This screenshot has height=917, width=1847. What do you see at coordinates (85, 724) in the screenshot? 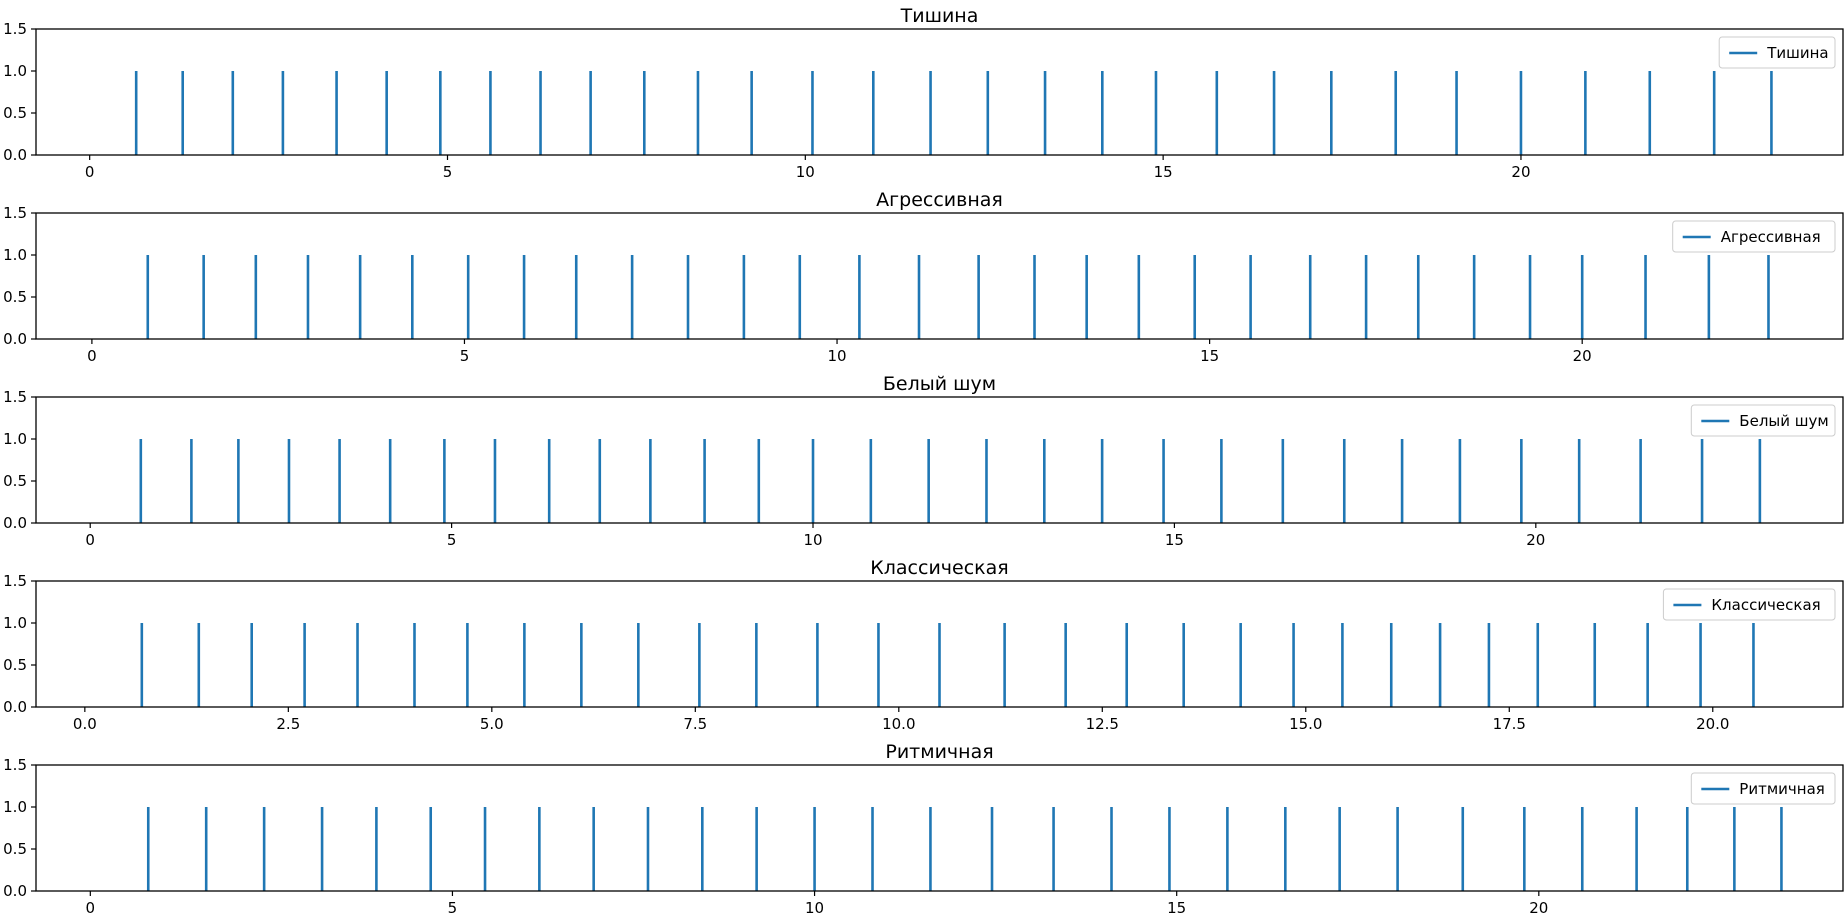
I see `x-tick-label: 0.0` at bounding box center [85, 724].